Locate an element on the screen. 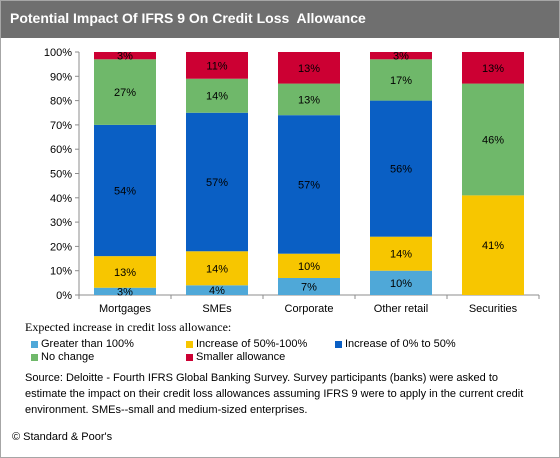 This screenshot has width=560, height=458. legend-label: No change is located at coordinates (68, 357).